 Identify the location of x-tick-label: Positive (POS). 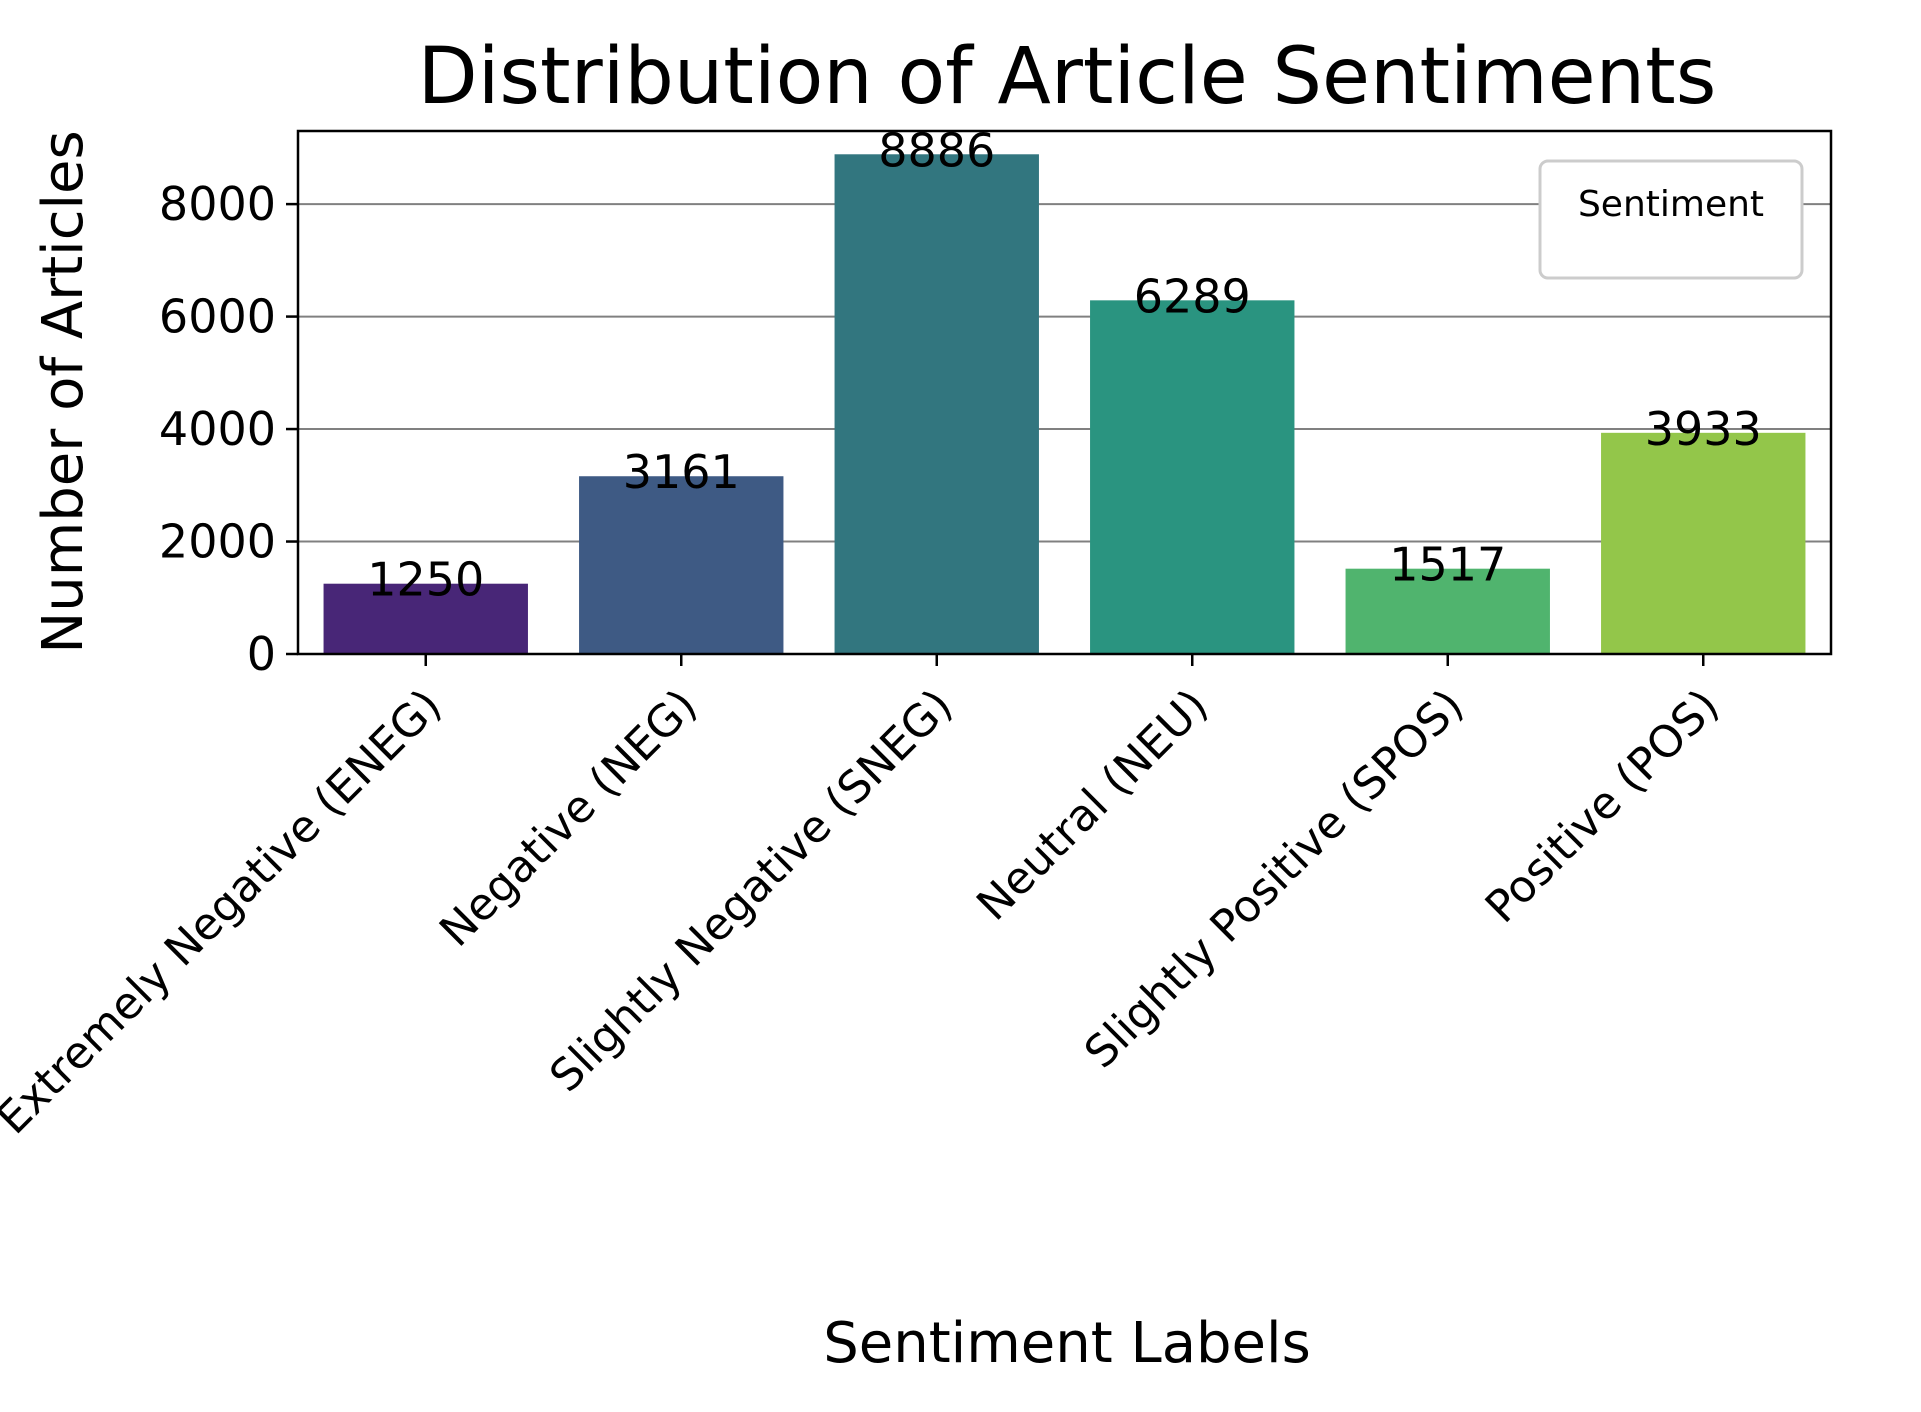
(1602, 806).